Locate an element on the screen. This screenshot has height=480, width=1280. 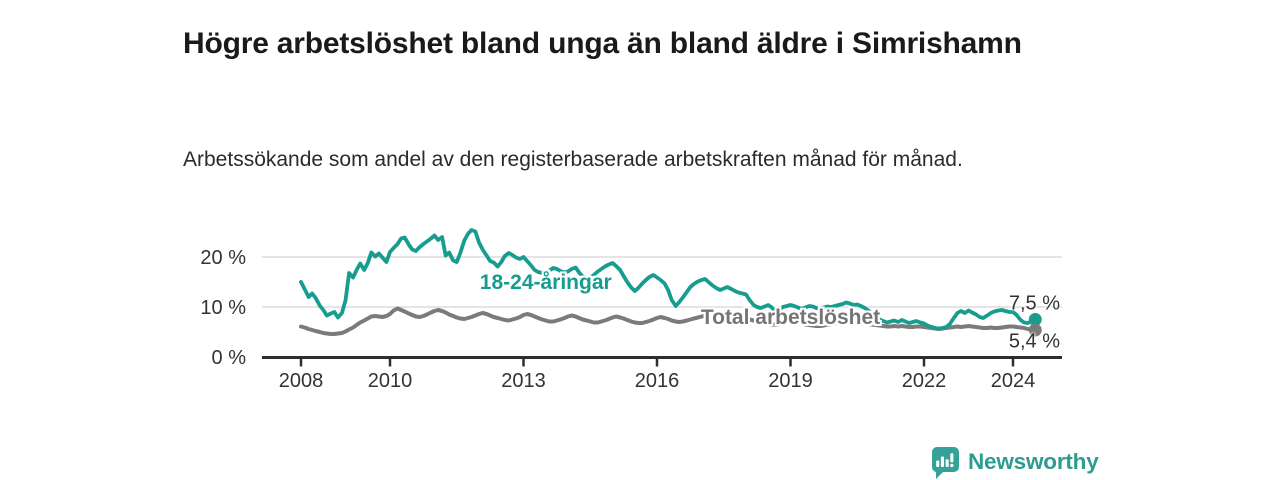
newsworthy-brand: Newsworthy is located at coordinates (1030, 462).